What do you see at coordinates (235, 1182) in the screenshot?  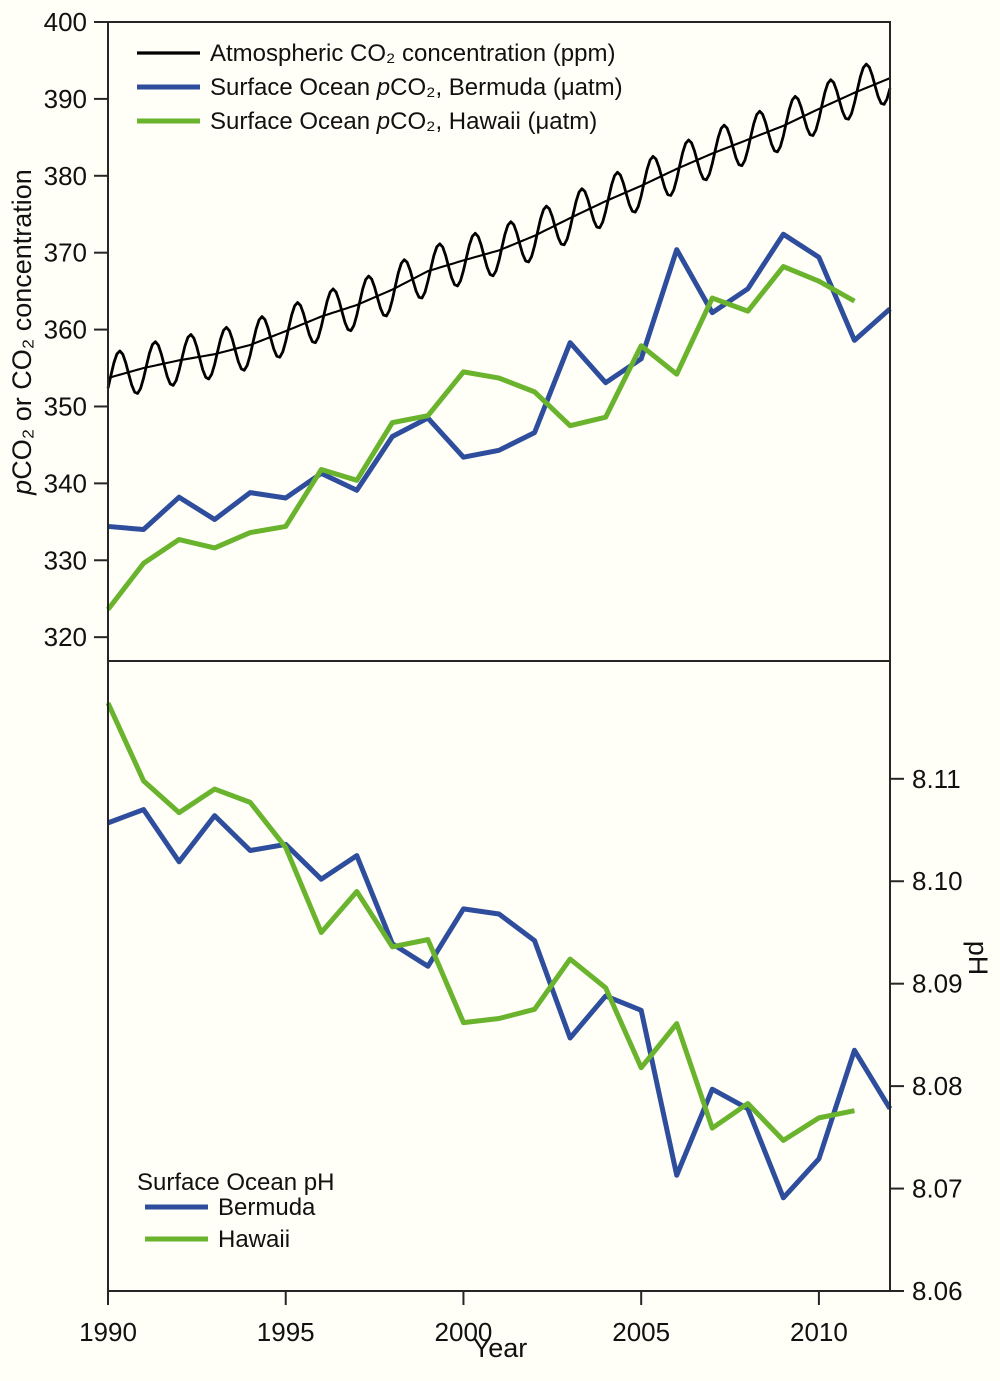 I see `ph-legend-title: Surface Ocean pH` at bounding box center [235, 1182].